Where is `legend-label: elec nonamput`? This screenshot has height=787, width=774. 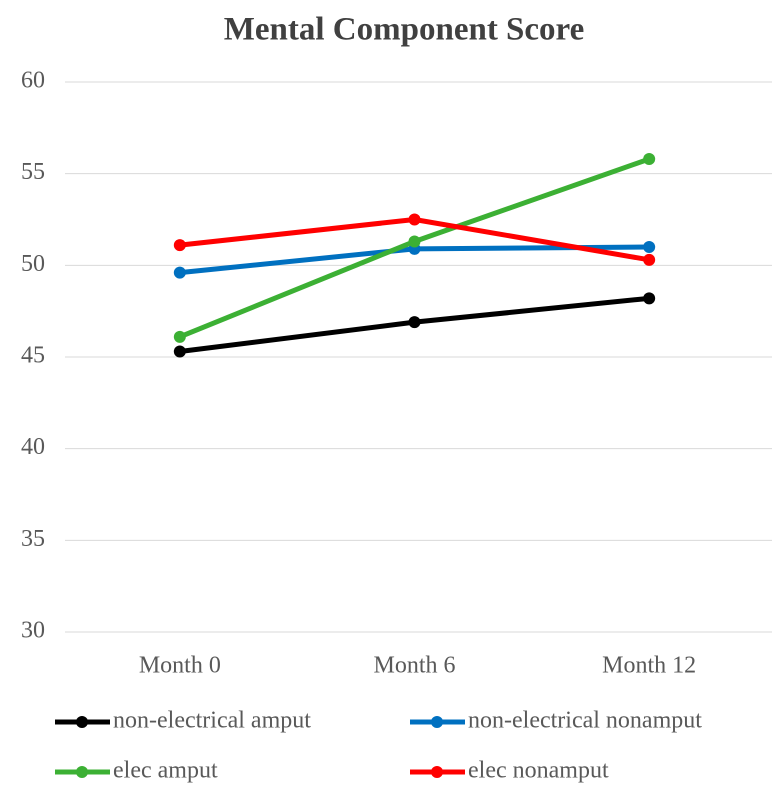
legend-label: elec nonamput is located at coordinates (538, 771).